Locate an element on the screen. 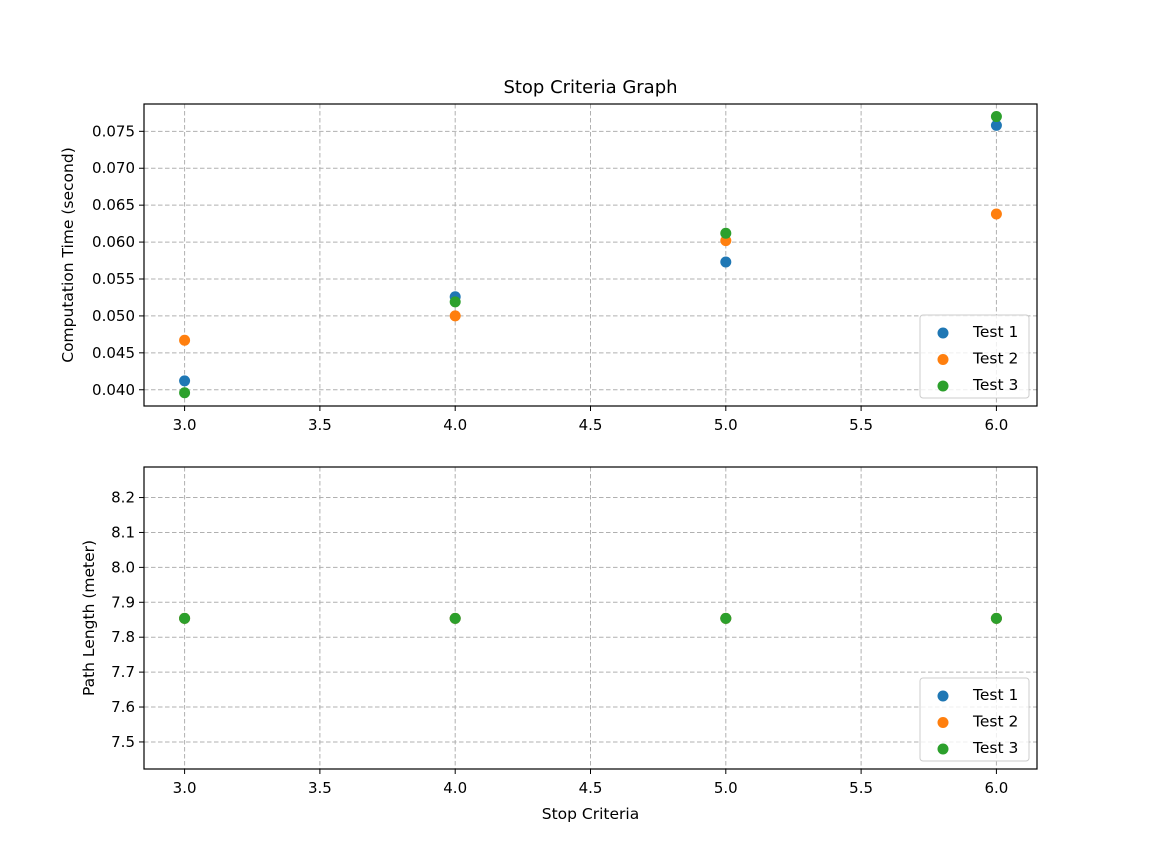 The height and width of the screenshot is (864, 1152). y-tick-label: 7.7 is located at coordinates (123, 672).